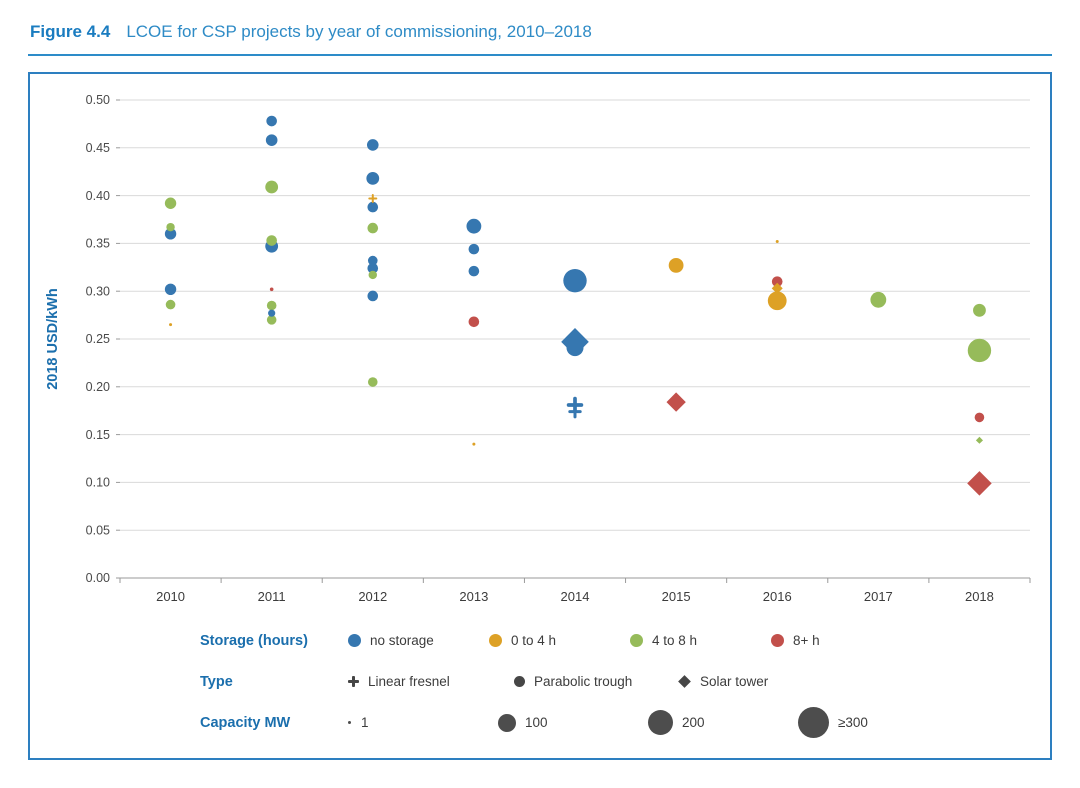 Image resolution: width=1080 pixels, height=788 pixels. What do you see at coordinates (841, 640) in the screenshot?
I see `legend-item-8plush: 8+ h` at bounding box center [841, 640].